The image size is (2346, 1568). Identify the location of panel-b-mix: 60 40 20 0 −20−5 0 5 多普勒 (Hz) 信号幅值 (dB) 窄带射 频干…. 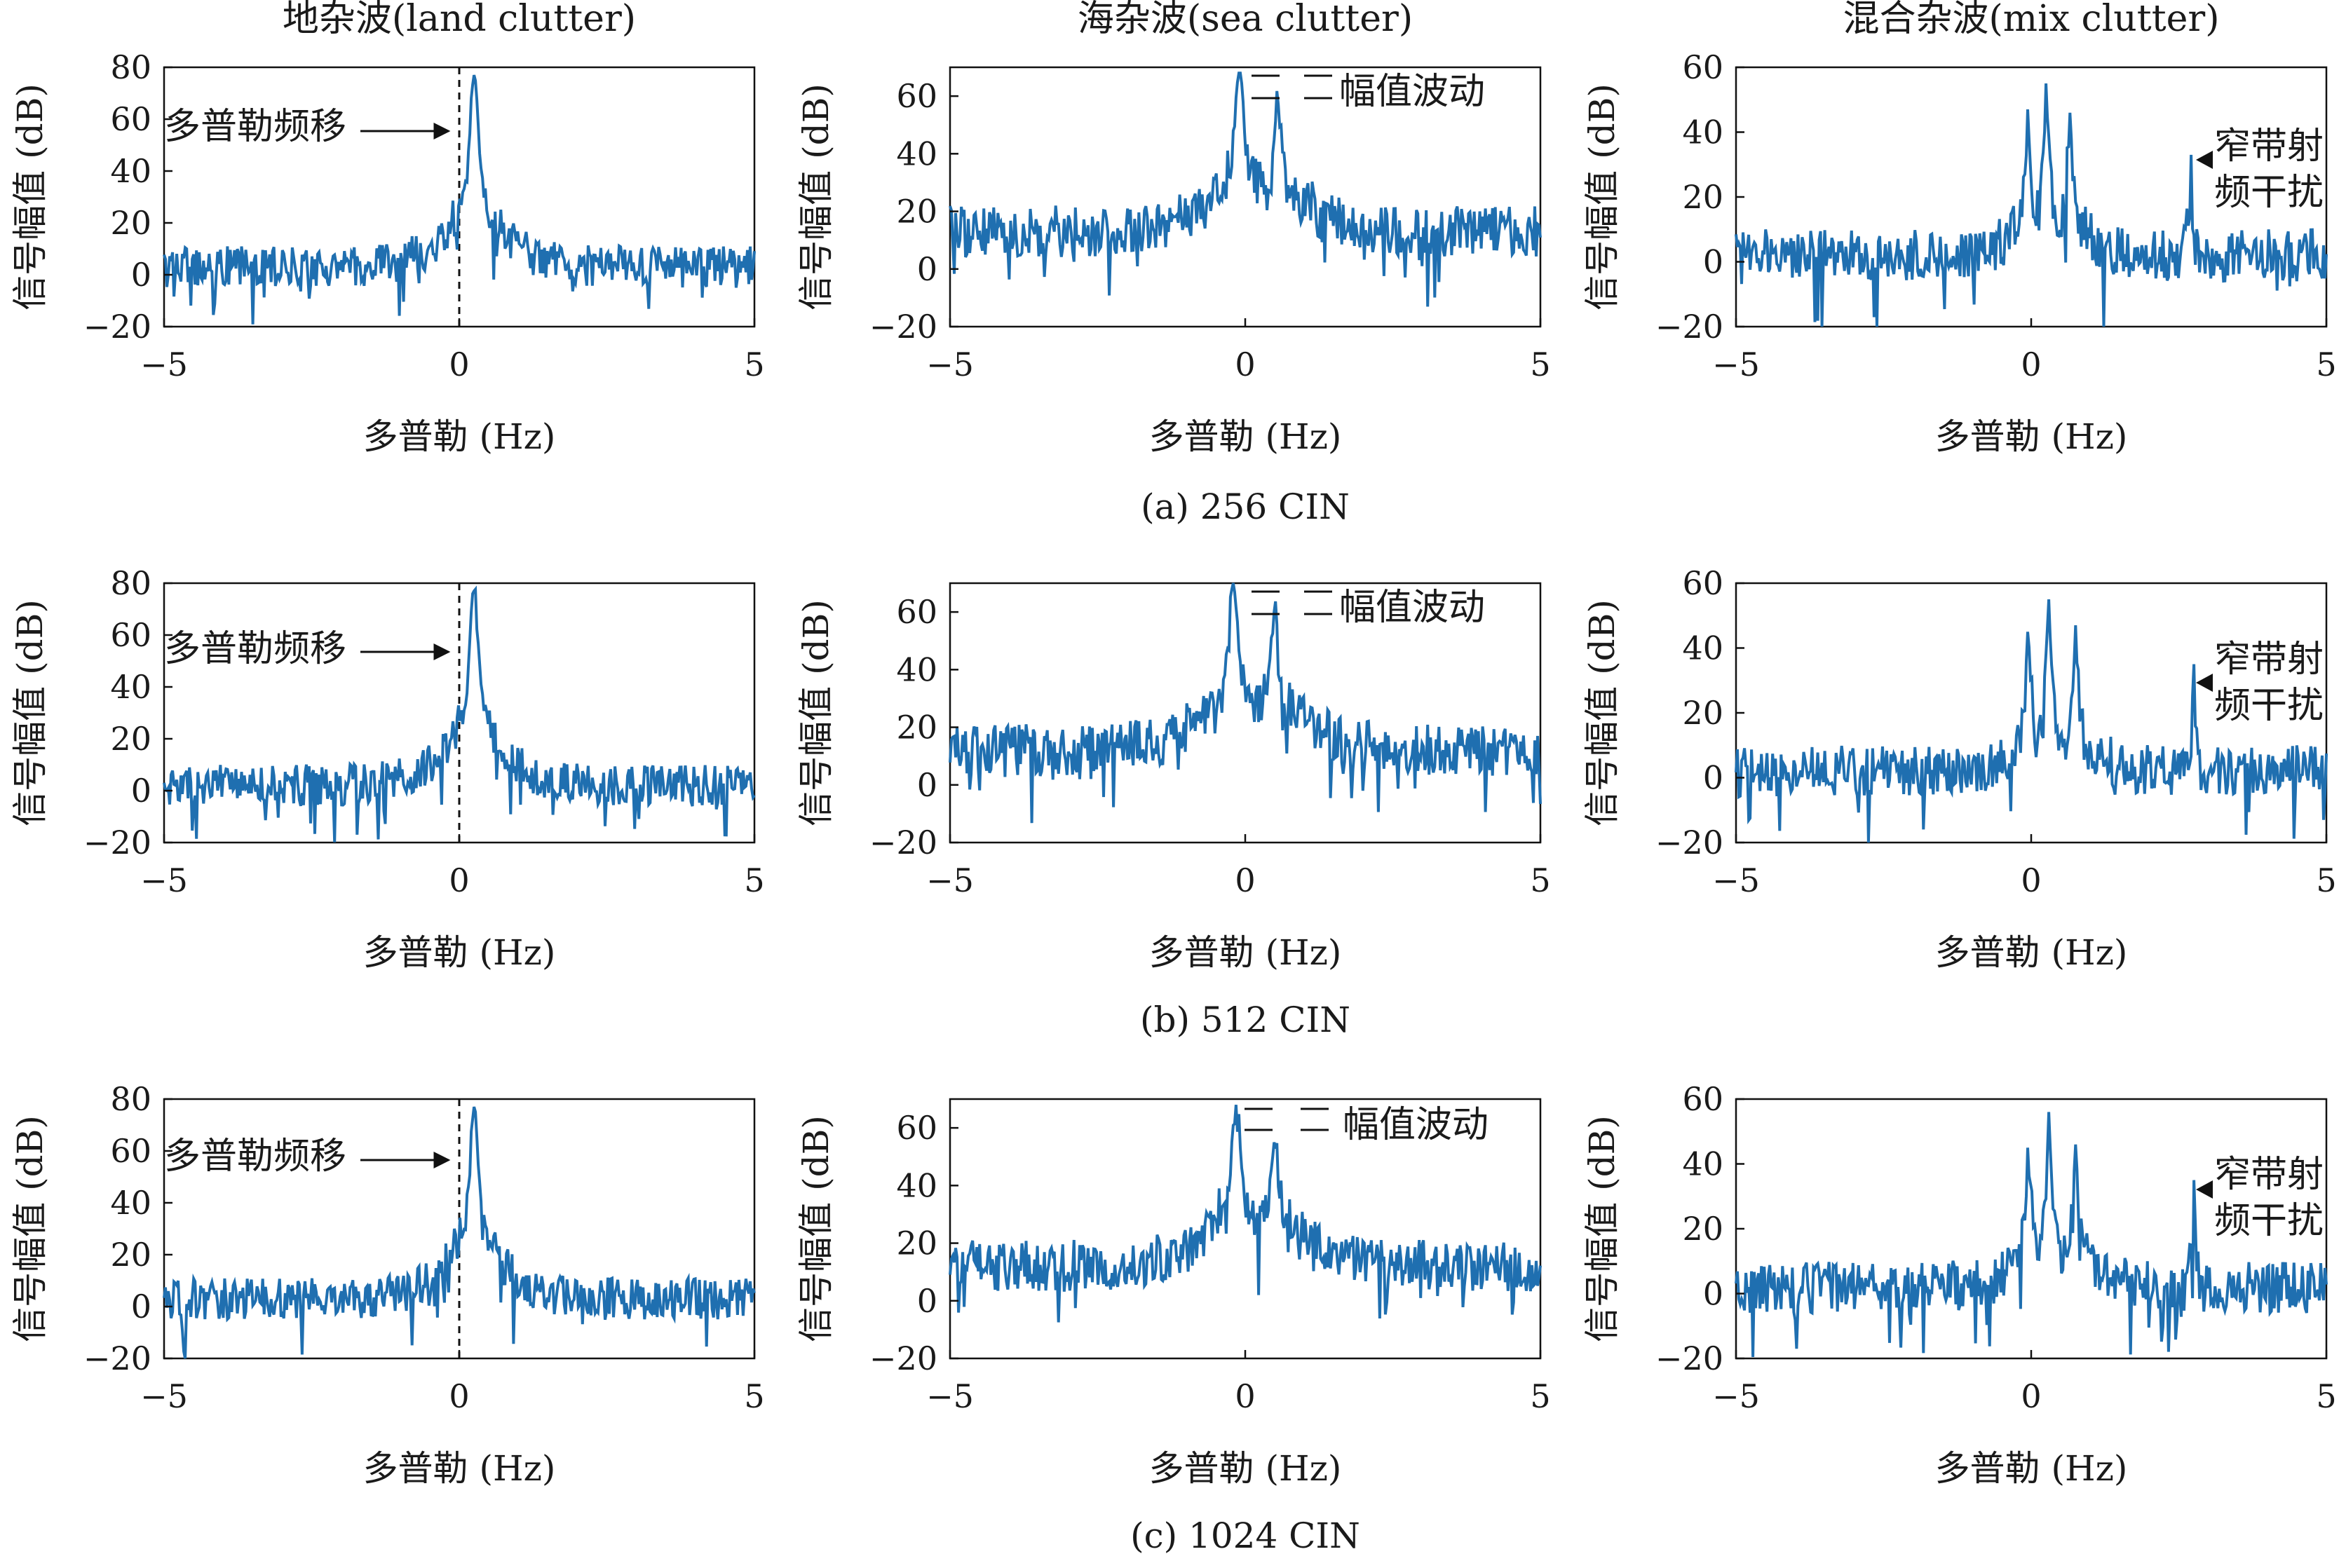
(1959, 768).